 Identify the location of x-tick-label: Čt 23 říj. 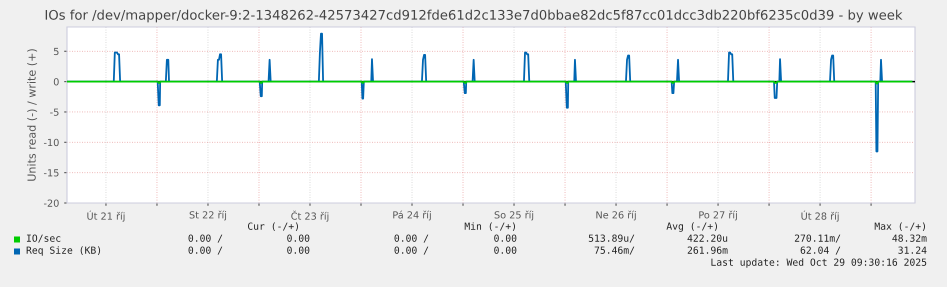
(309, 216).